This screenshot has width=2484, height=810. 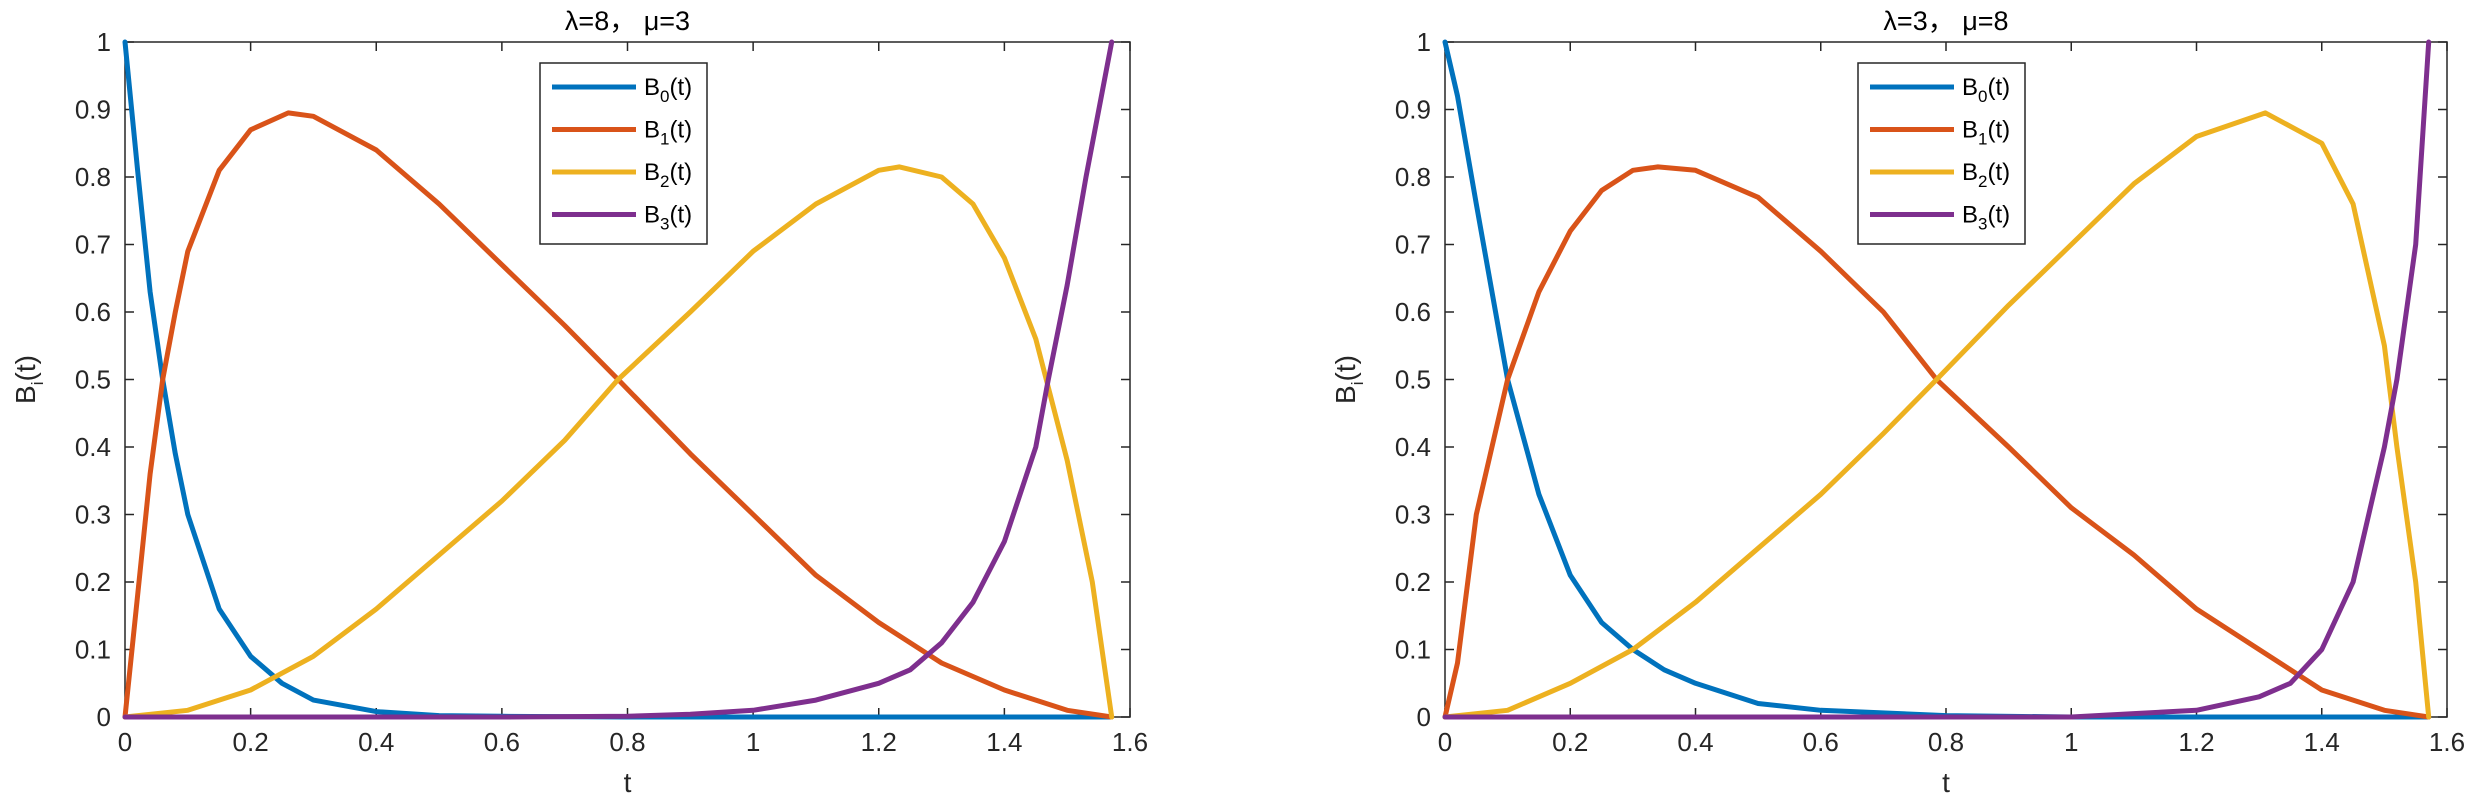 What do you see at coordinates (1945, 21) in the screenshot?
I see `chart-title: λ=3， μ=8` at bounding box center [1945, 21].